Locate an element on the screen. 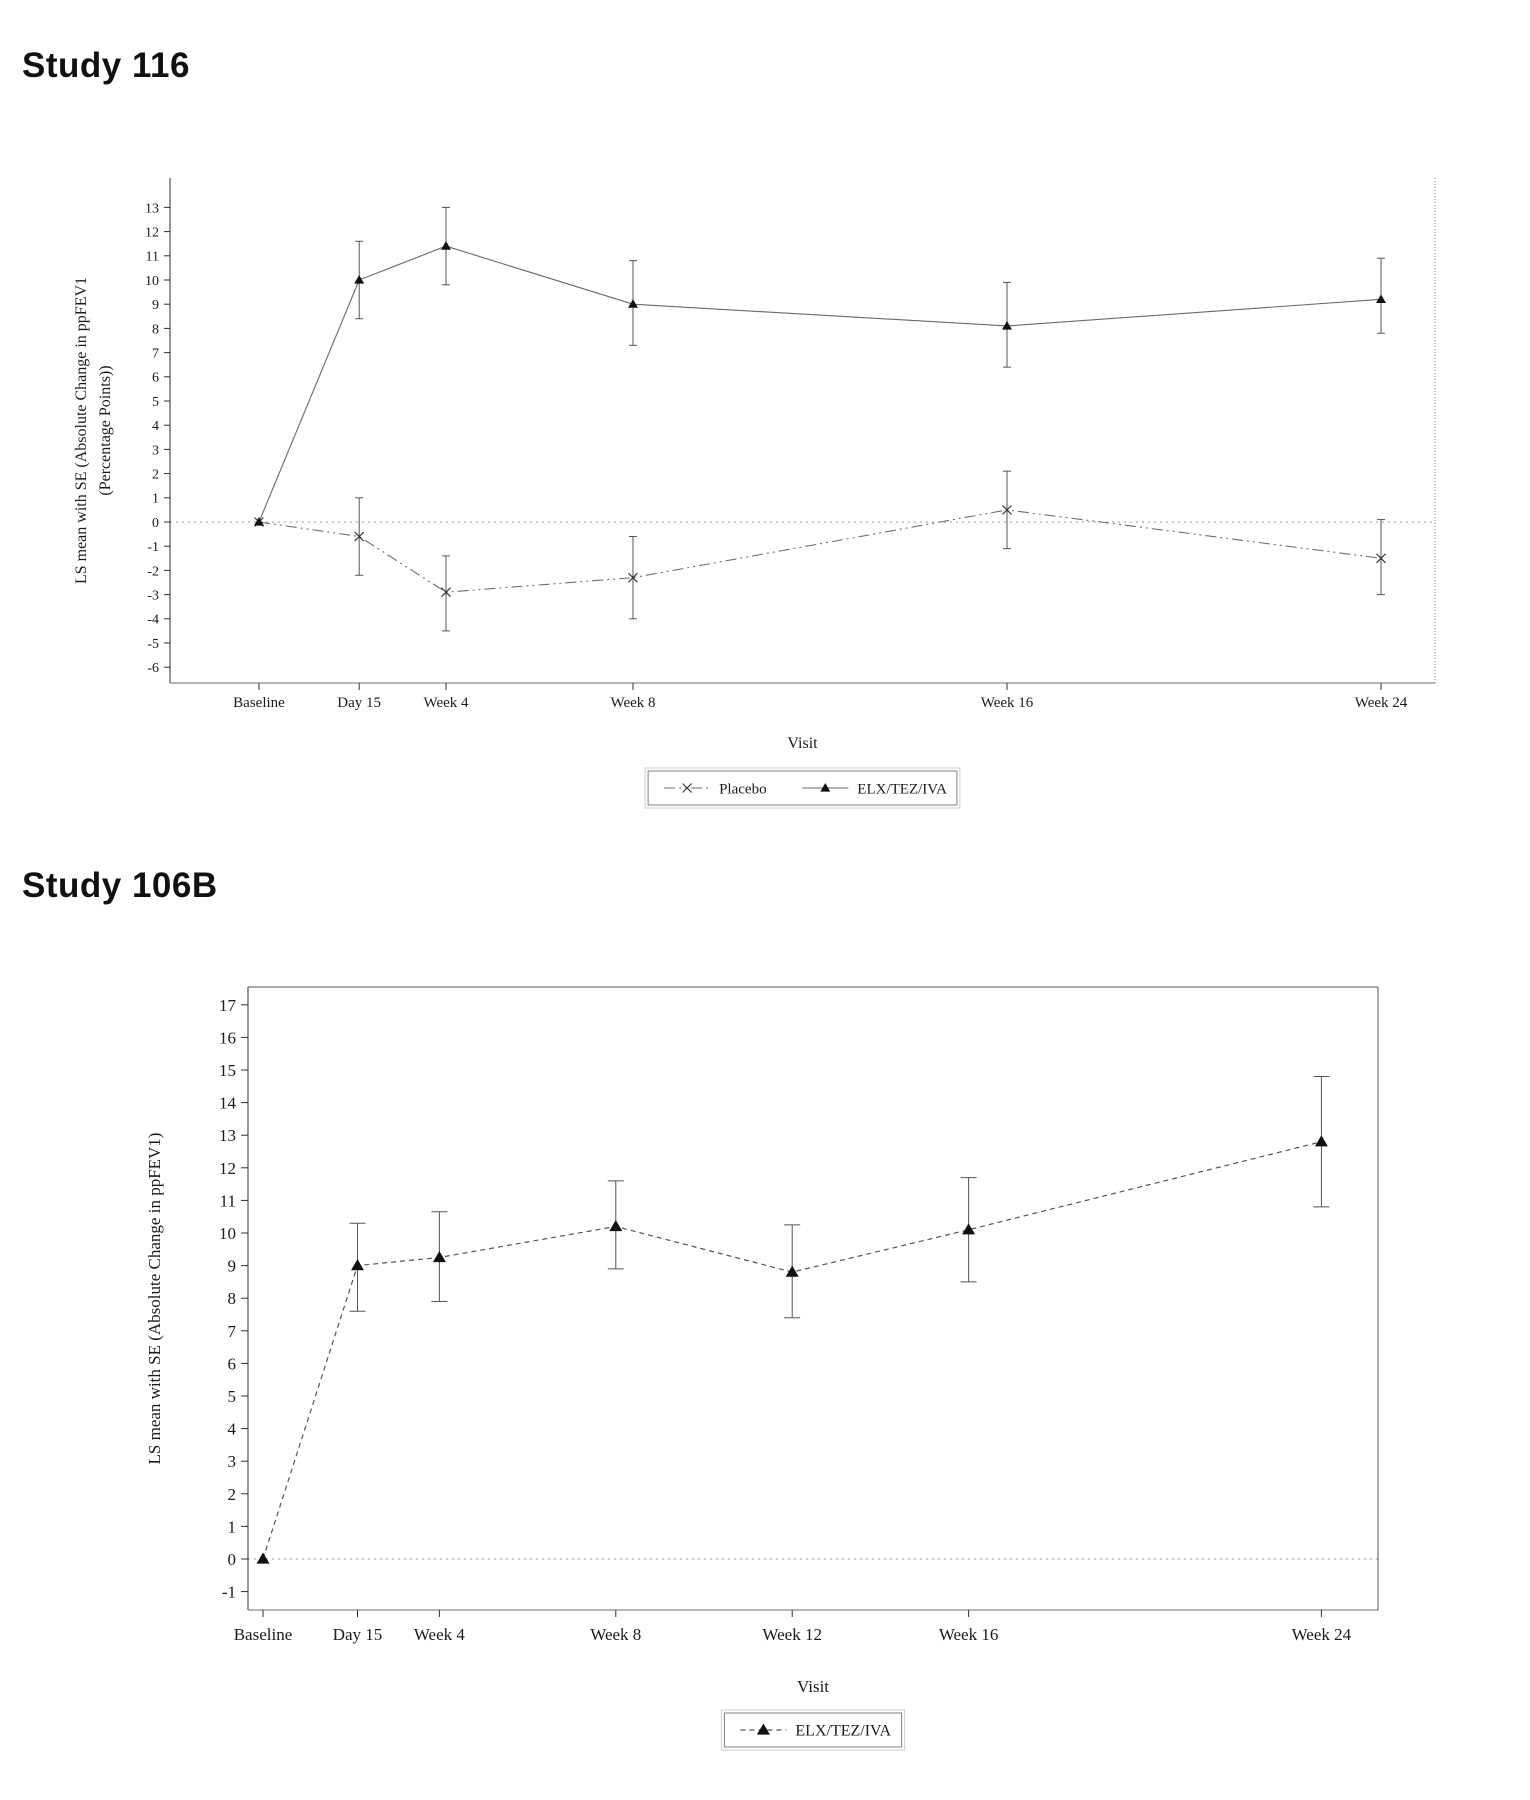  y-tick-label: 15 is located at coordinates (227, 1070).